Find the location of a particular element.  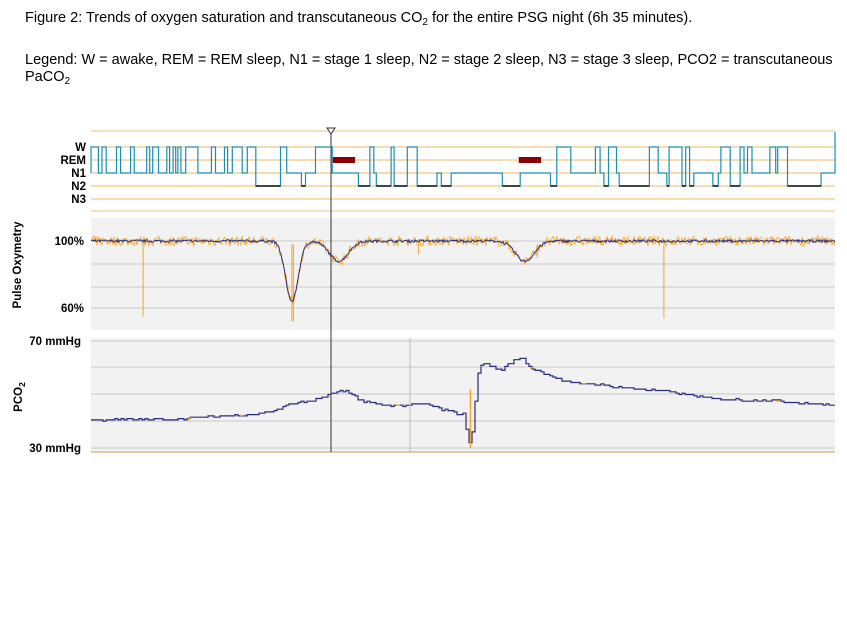

spo2-artifact-spikes is located at coordinates (403, 283).